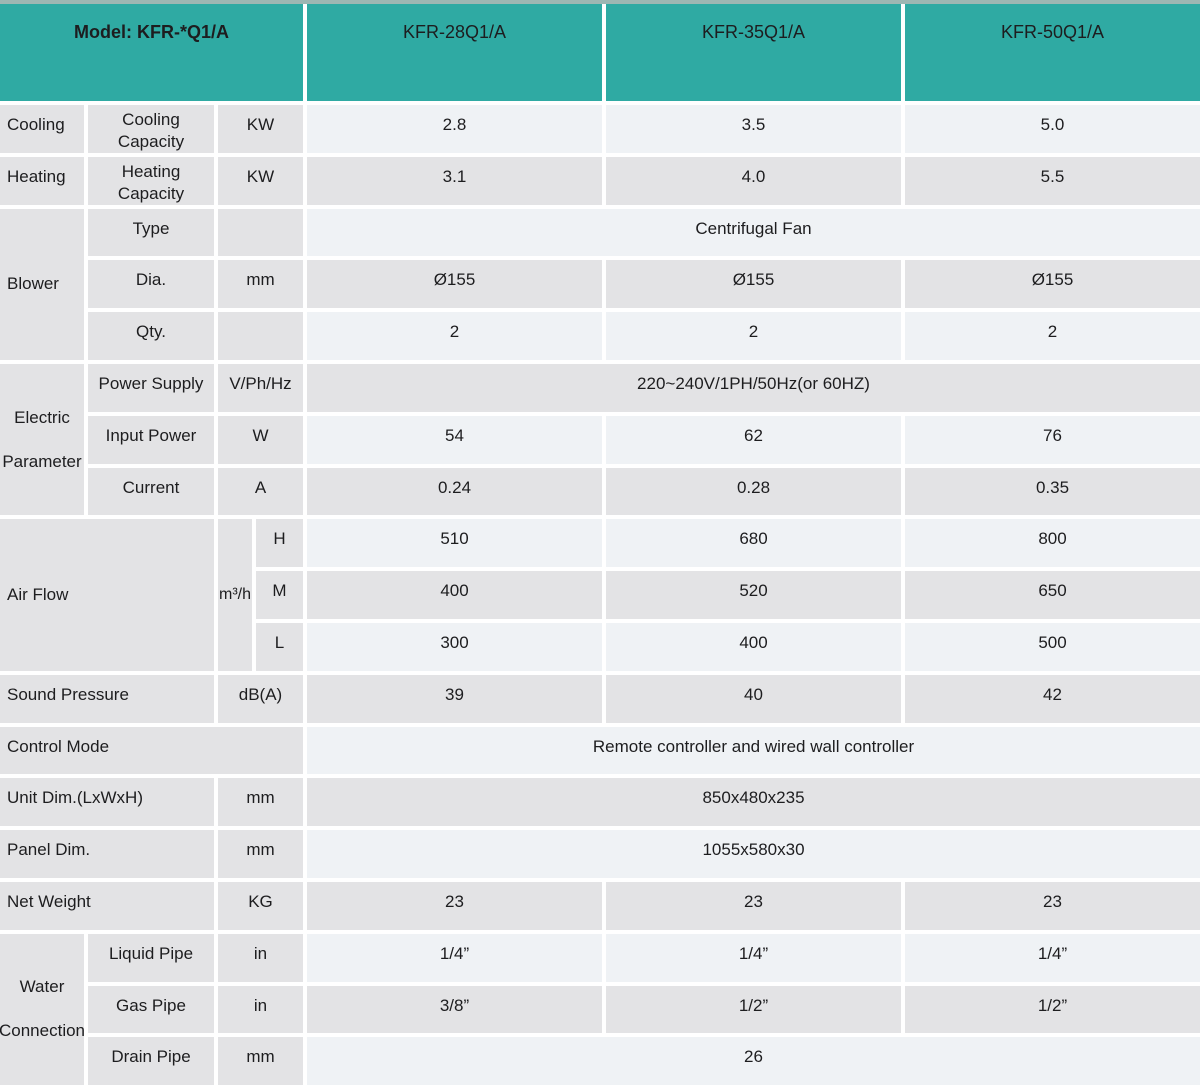  Describe the element at coordinates (1052, 284) in the screenshot. I see `blower-dia-value-kfr50: Ø155` at that location.